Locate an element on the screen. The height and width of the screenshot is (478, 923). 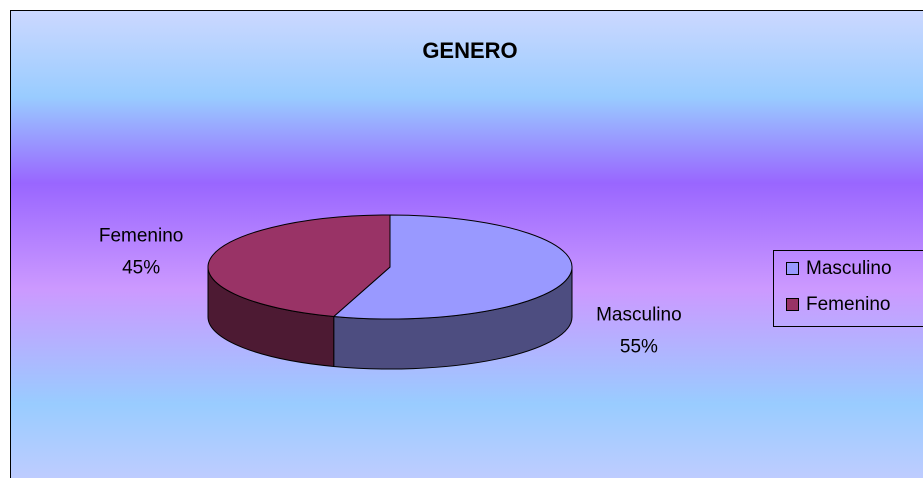
legend-label: Masculino is located at coordinates (849, 268).